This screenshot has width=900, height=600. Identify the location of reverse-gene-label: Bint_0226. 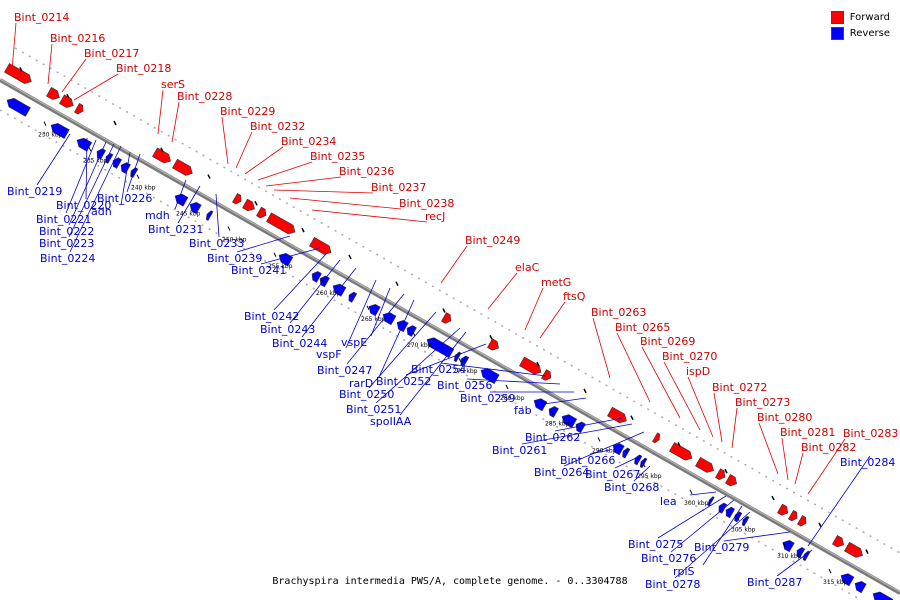
(124, 198).